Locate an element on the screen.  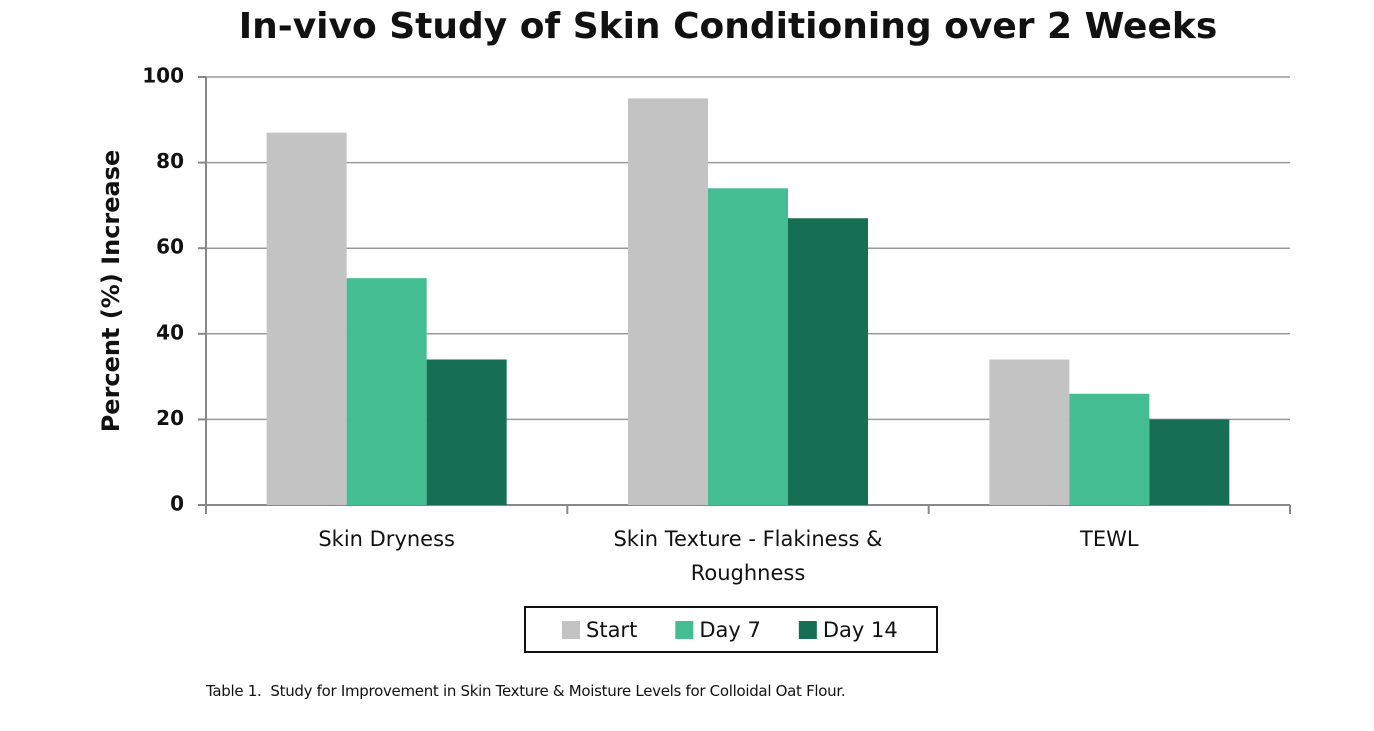
legend-label: Day 7 is located at coordinates (730, 630).